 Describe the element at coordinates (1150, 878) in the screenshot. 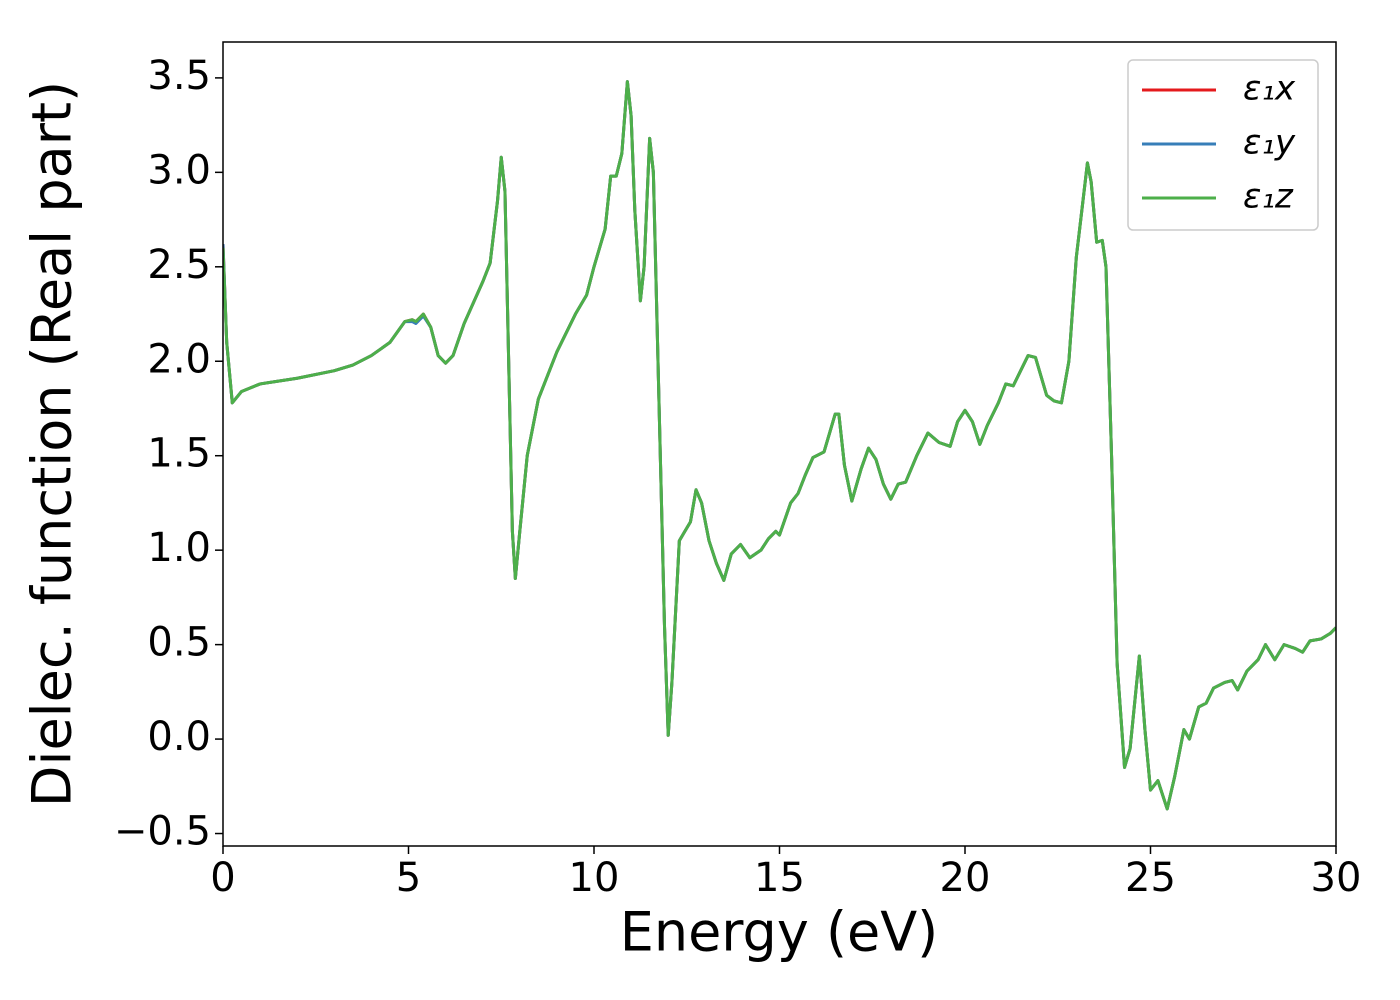

I see `x-tick-label: 25` at that location.